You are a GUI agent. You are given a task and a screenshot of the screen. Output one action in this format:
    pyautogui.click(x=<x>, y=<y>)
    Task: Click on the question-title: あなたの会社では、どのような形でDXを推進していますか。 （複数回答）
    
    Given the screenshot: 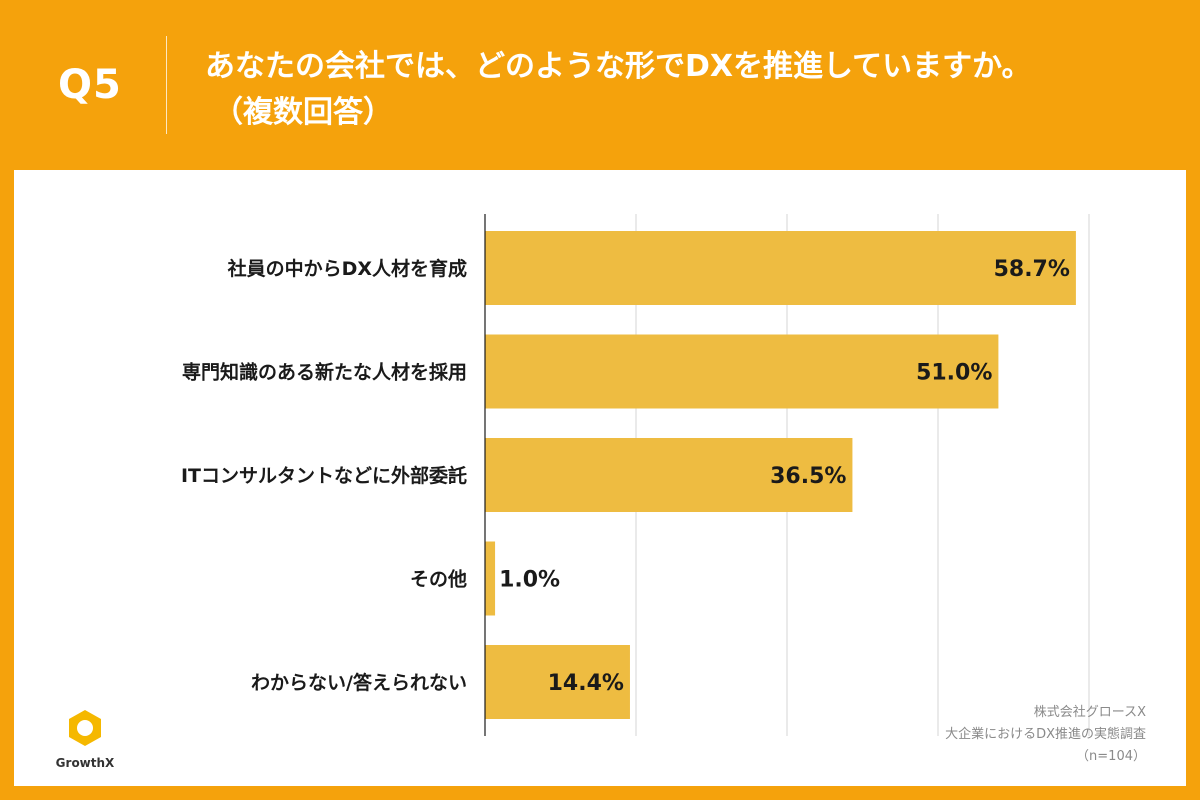 What is the action you would take?
    pyautogui.click(x=690, y=90)
    